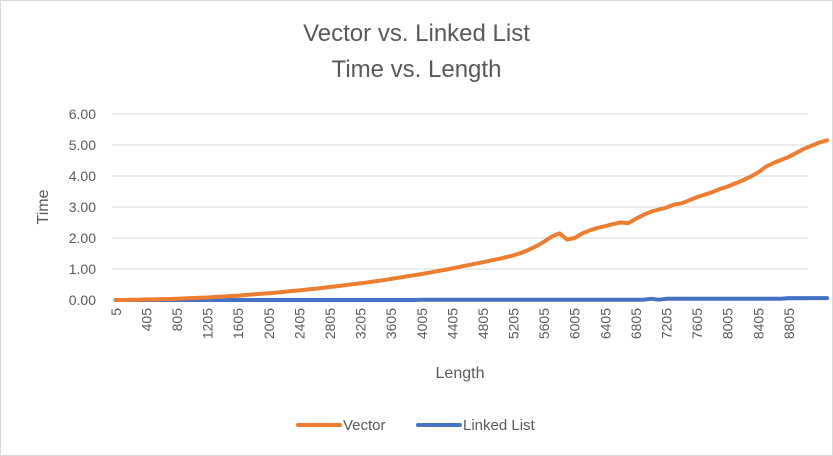 This screenshot has height=456, width=833. Describe the element at coordinates (758, 323) in the screenshot. I see `x-tick-label: 8405` at that location.